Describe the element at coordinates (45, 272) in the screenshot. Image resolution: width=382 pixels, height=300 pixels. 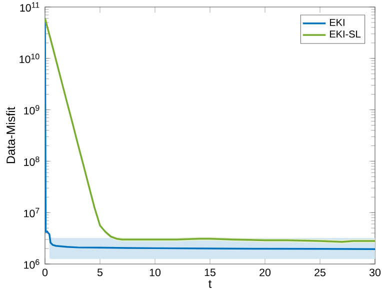
I see `x-tick-label: 0` at that location.